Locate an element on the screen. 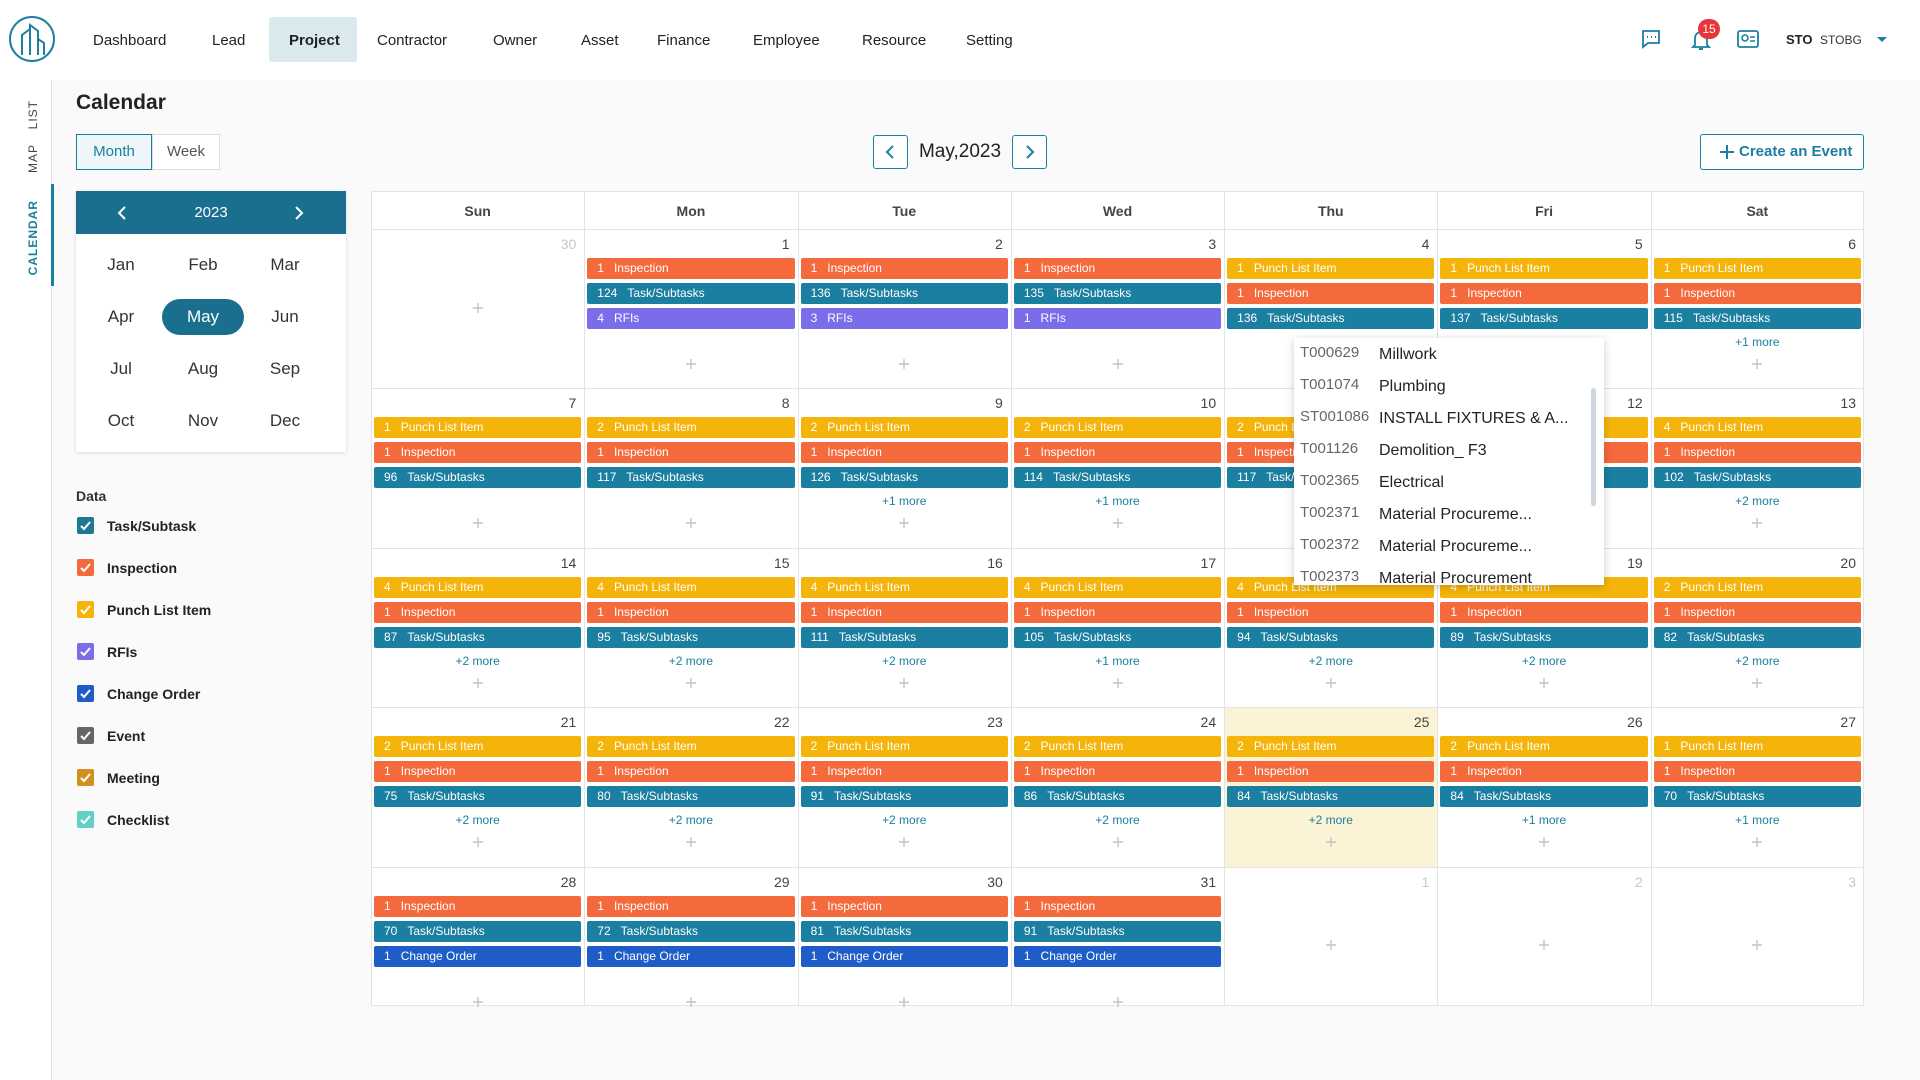 This screenshot has height=1080, width=1920. nav-item: Asset is located at coordinates (600, 40).